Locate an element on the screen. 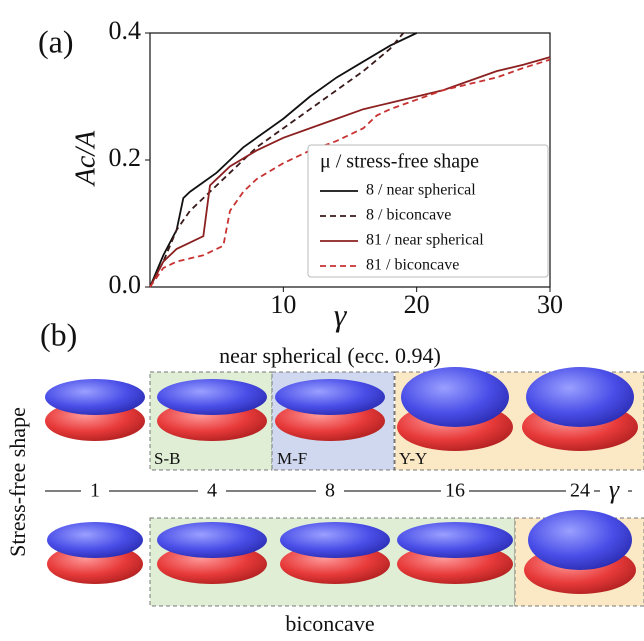 This screenshot has height=641, width=644. regime-label: S-B is located at coordinates (167, 458).